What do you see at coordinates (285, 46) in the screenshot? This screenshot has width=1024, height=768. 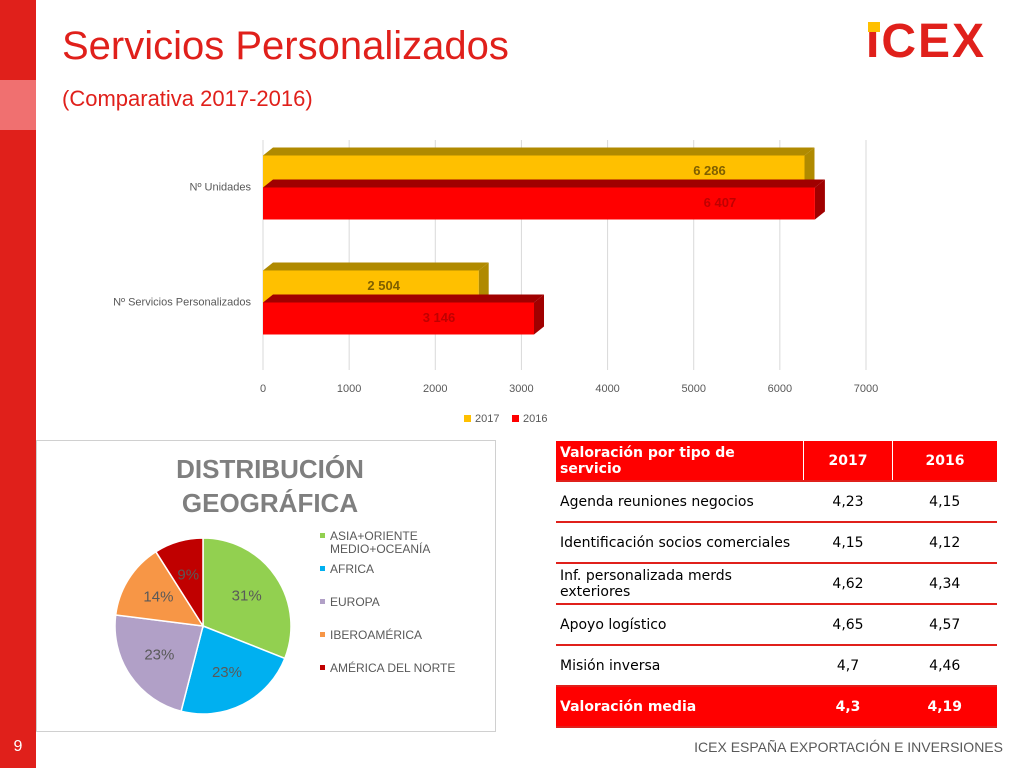 I see `title: Servicios Personalizados` at bounding box center [285, 46].